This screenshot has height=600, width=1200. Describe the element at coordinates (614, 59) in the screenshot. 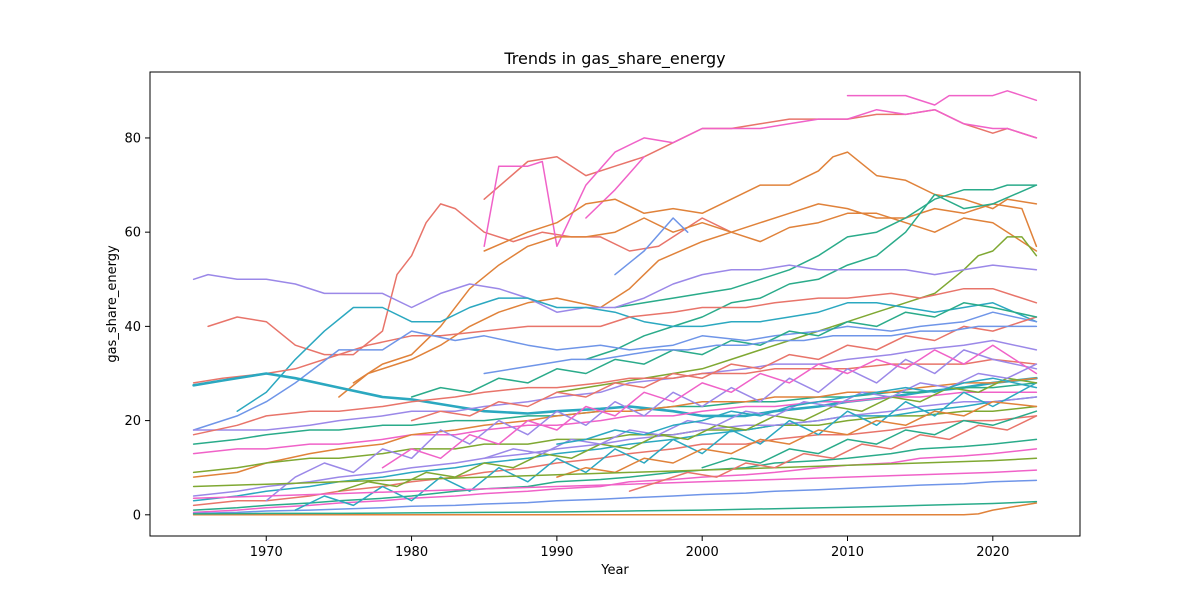

I see `chart-title: Trends in gas_share_energy` at that location.